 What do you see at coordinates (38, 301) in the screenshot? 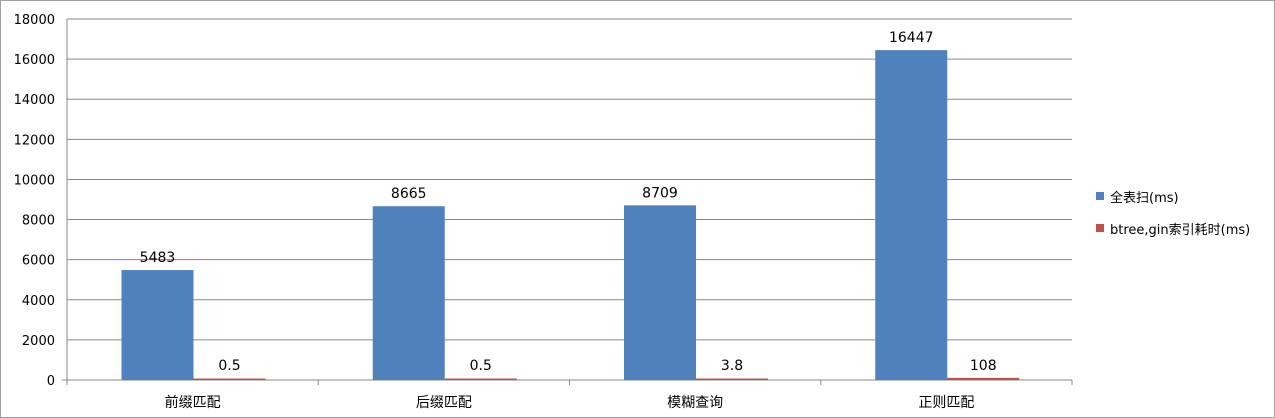
I see `y-tick-label: 4000` at bounding box center [38, 301].